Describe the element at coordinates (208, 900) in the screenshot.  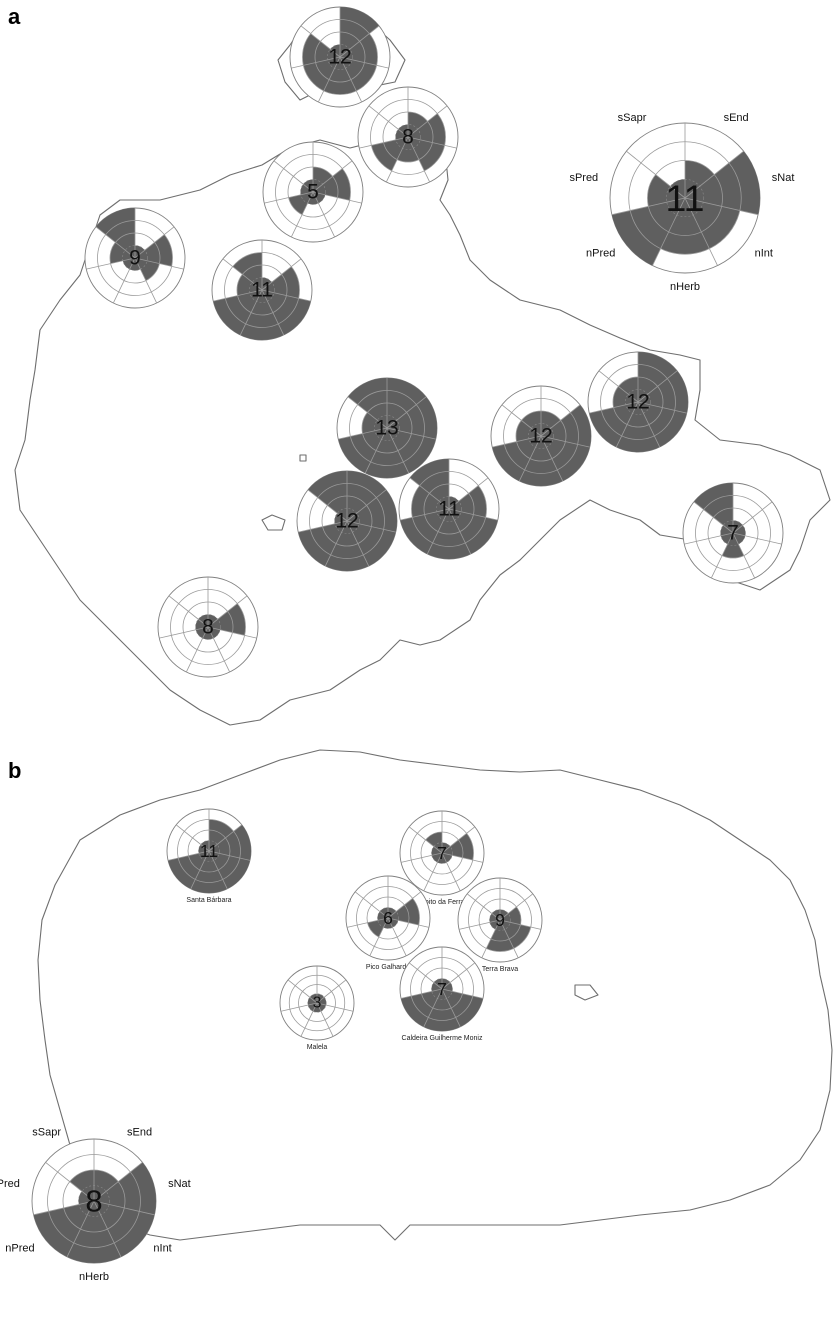
I see `panel-b-site-glyph-site-name: Santa Bárbara` at that location.